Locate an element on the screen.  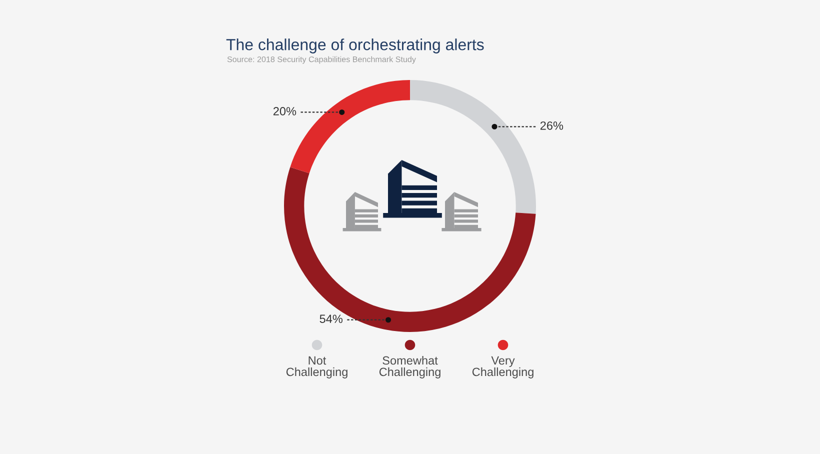
chart-title: The challenge of orchestrating alerts is located at coordinates (355, 46).